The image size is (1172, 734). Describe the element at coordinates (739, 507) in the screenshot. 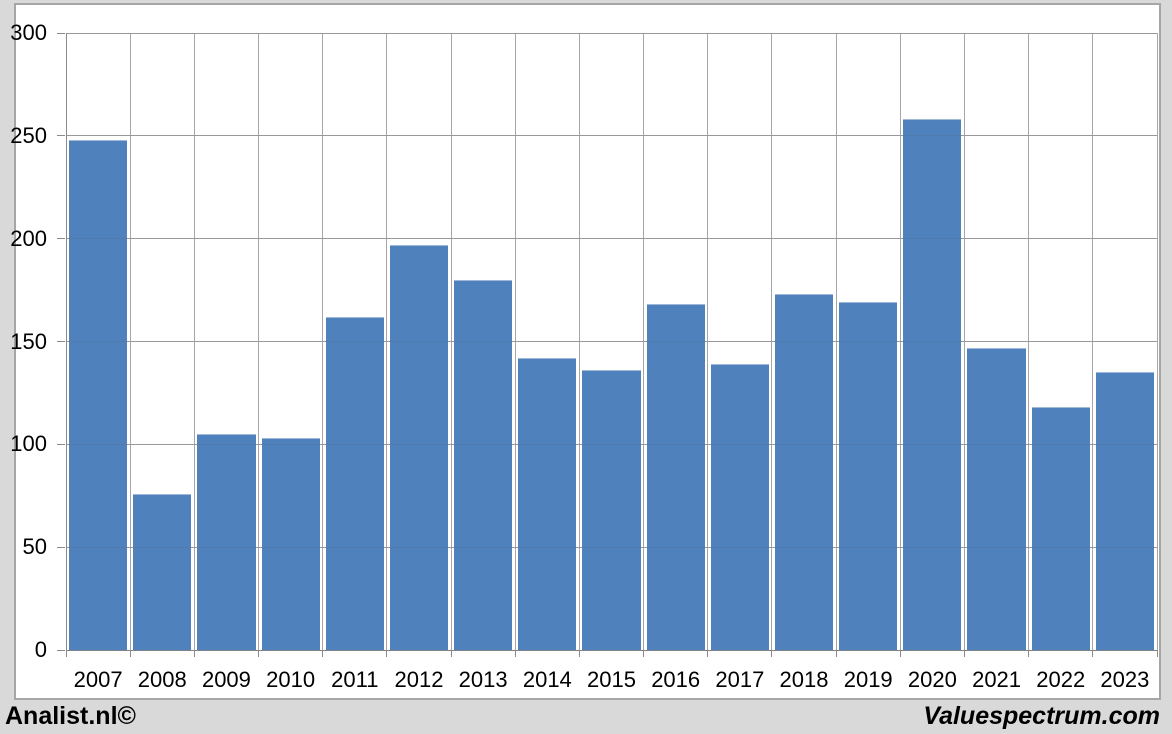

I see `bar-2017` at that location.